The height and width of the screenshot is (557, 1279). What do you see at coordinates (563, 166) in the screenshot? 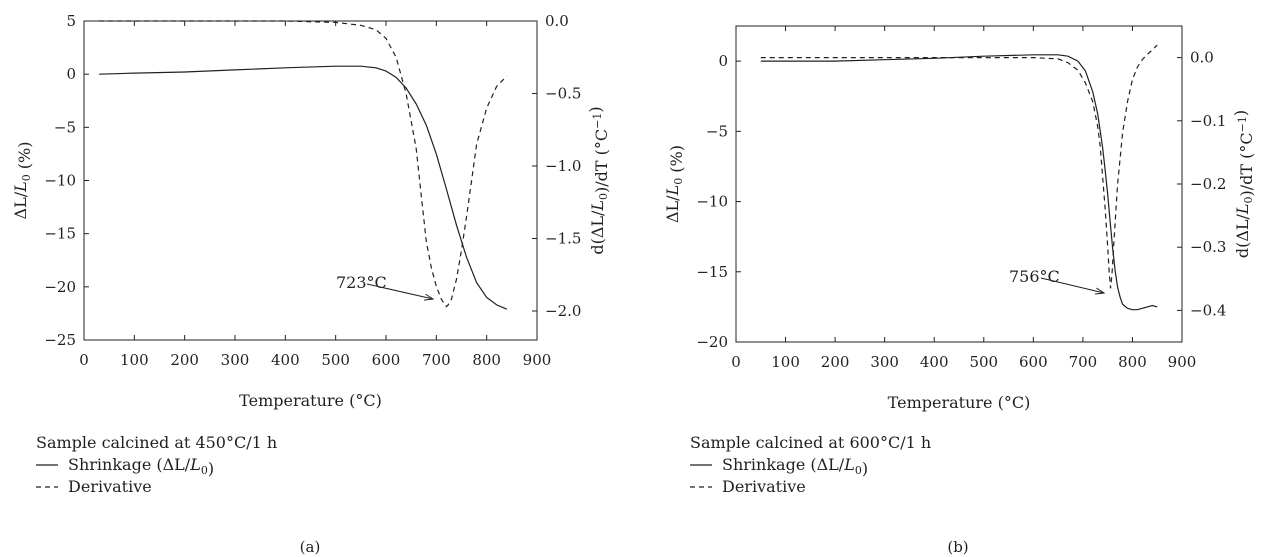
I see `y2-tick-label: −1.0` at bounding box center [563, 166].